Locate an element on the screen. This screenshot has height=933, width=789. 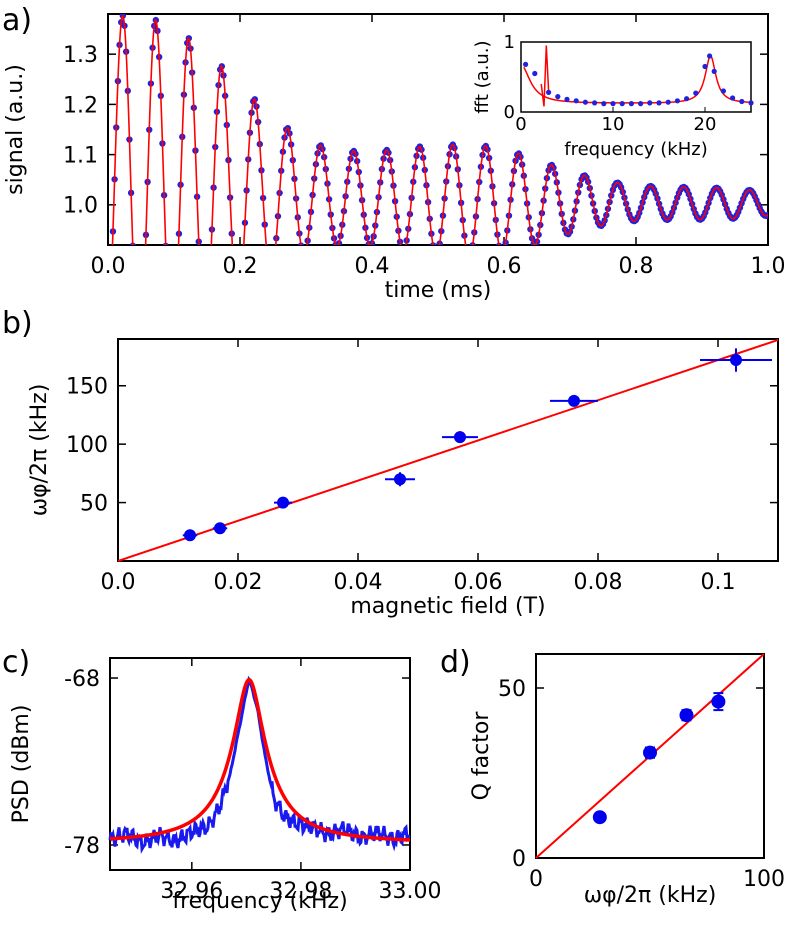
inset-y-axis-label: fft (a.u.) is located at coordinates (482, 76).